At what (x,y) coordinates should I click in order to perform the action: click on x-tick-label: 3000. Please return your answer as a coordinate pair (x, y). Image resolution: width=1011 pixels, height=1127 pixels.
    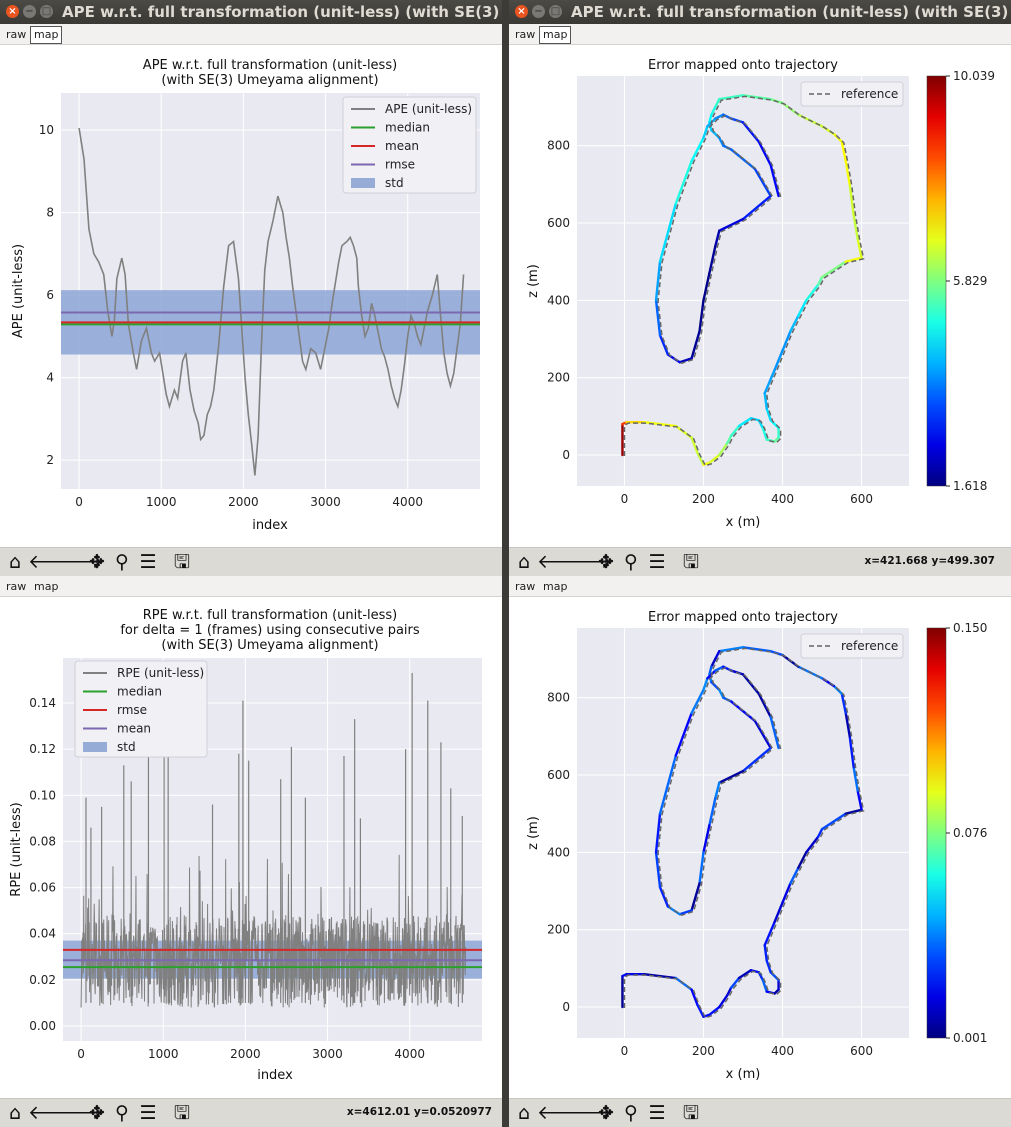
    Looking at the image, I should click on (327, 1054).